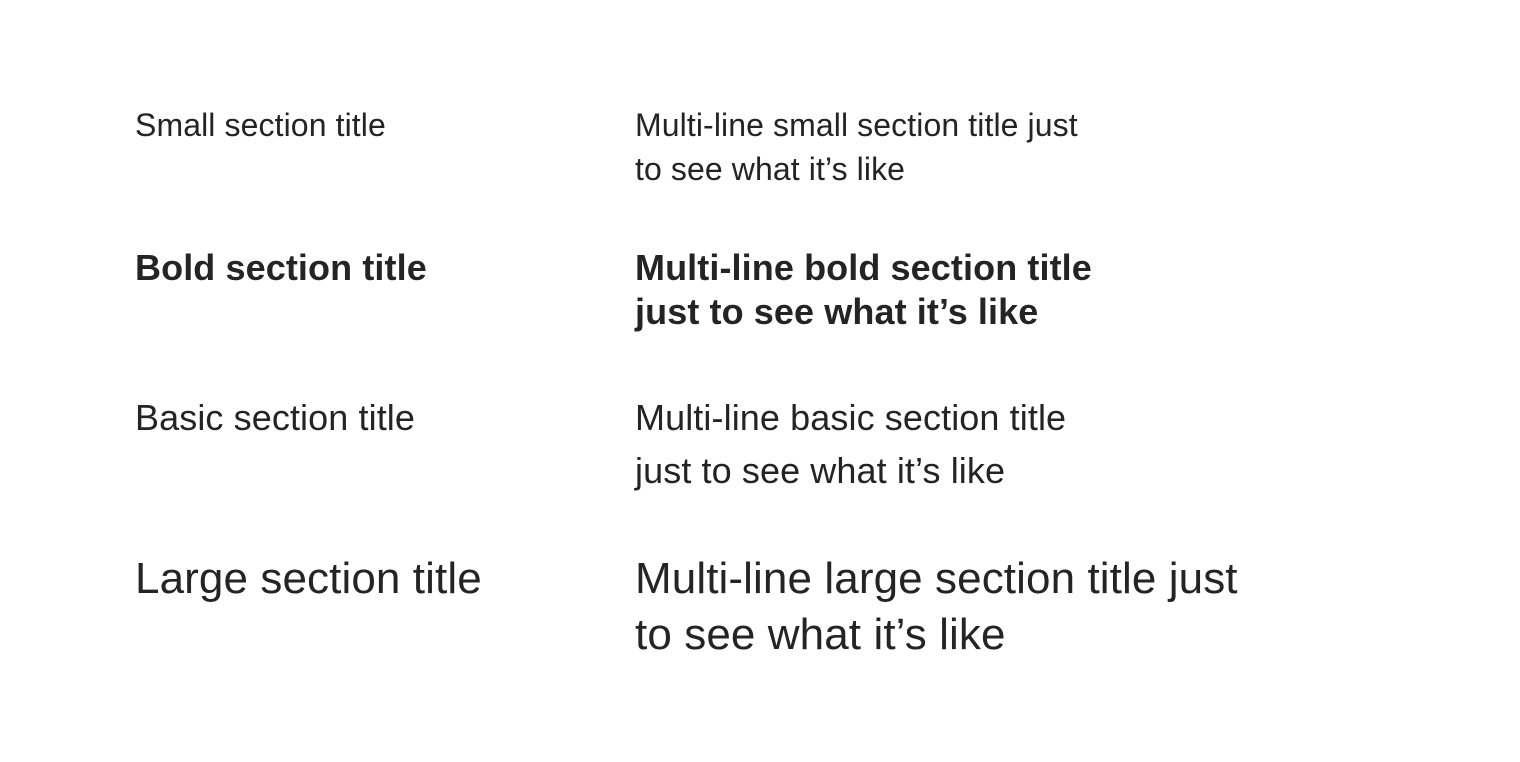  What do you see at coordinates (260, 125) in the screenshot?
I see `small-section-title: Small section title` at bounding box center [260, 125].